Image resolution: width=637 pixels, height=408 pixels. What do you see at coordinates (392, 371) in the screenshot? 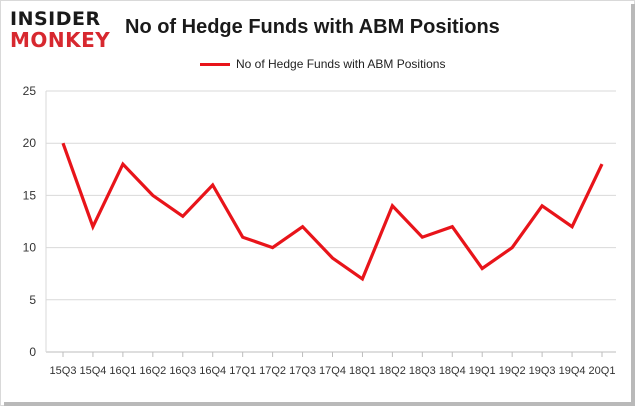
I see `x-tick-label: 18Q2` at bounding box center [392, 371].